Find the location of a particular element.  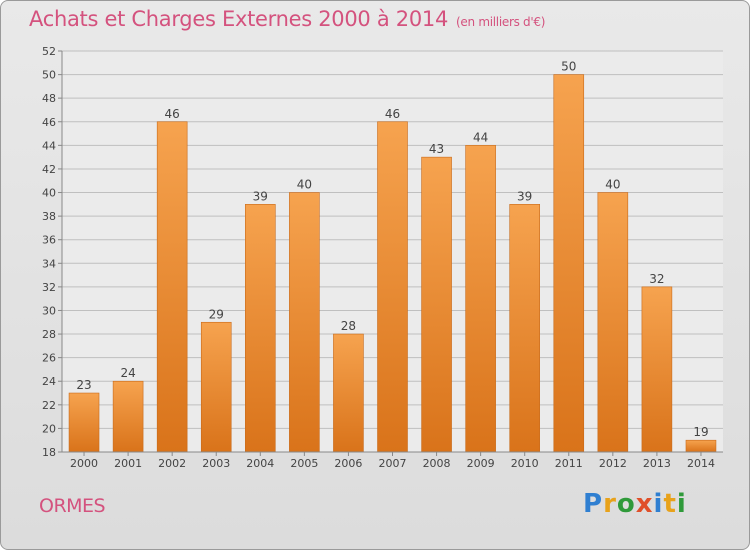

x-tick-label: 2006 is located at coordinates (348, 463).